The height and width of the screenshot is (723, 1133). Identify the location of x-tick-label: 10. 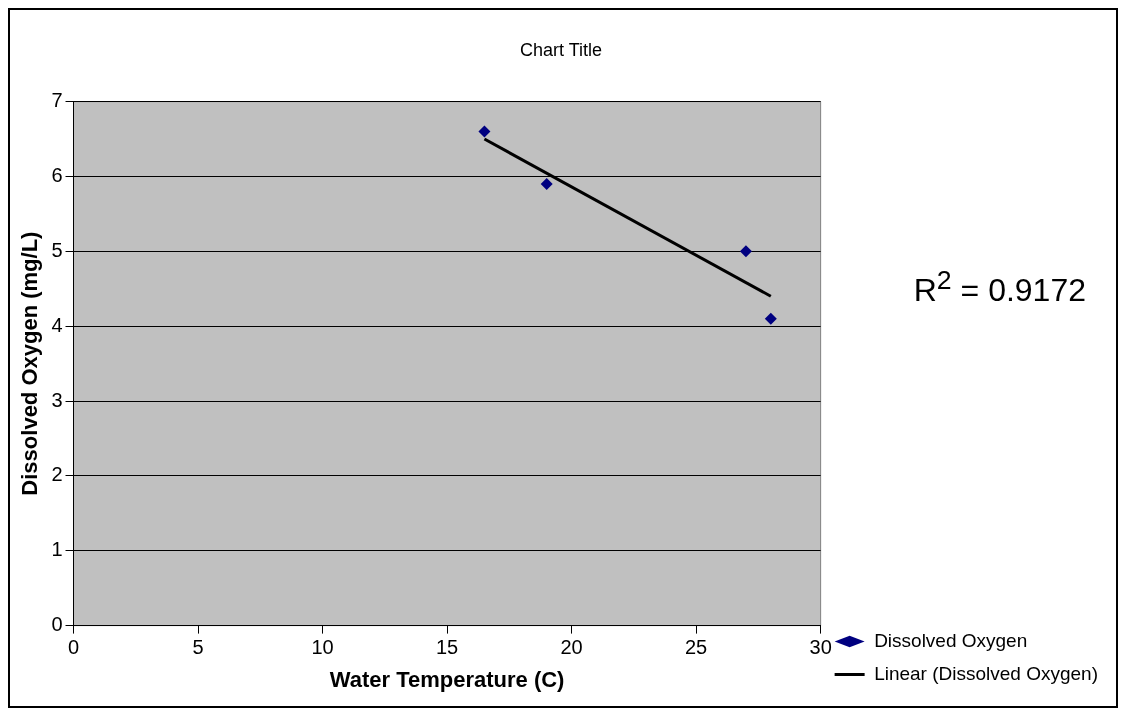
(322, 647).